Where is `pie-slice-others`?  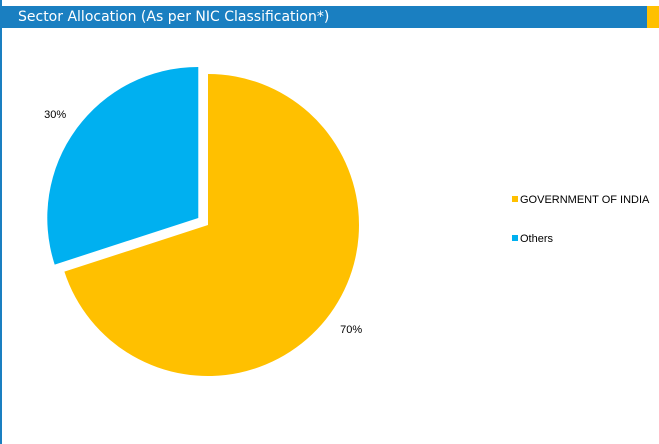
pie-slice-others is located at coordinates (123, 165).